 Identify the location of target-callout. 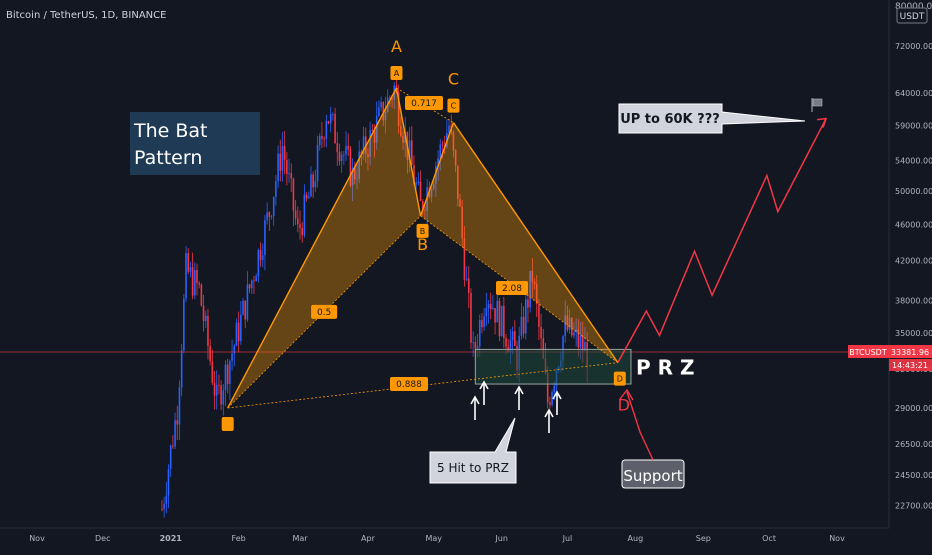
(712, 118).